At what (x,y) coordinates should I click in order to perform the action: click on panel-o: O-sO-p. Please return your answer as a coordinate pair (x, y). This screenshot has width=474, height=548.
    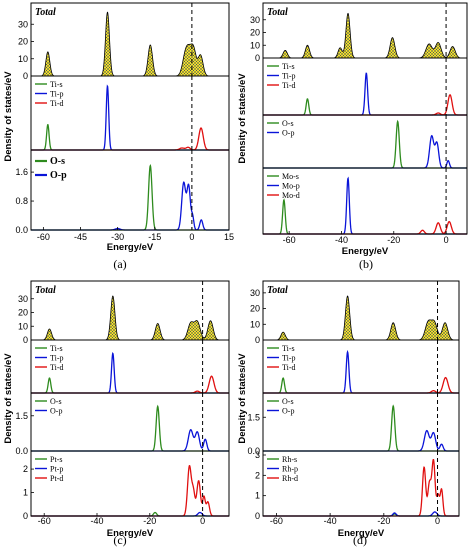
    Looking at the image, I should click on (365, 141).